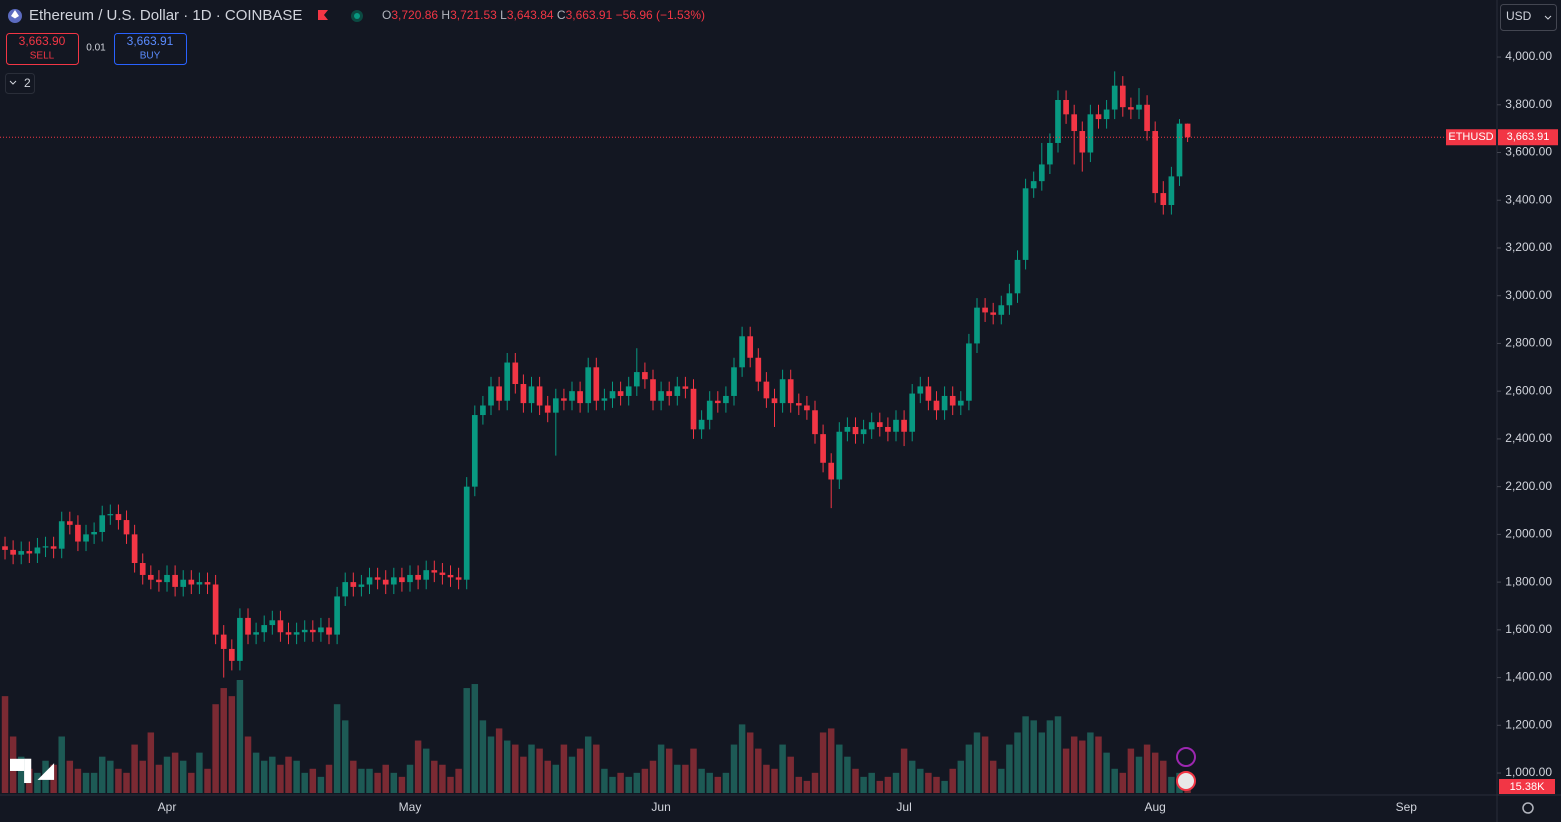 The height and width of the screenshot is (822, 1561). Describe the element at coordinates (1528, 486) in the screenshot. I see `y-tick-label: 2,200.00` at that location.